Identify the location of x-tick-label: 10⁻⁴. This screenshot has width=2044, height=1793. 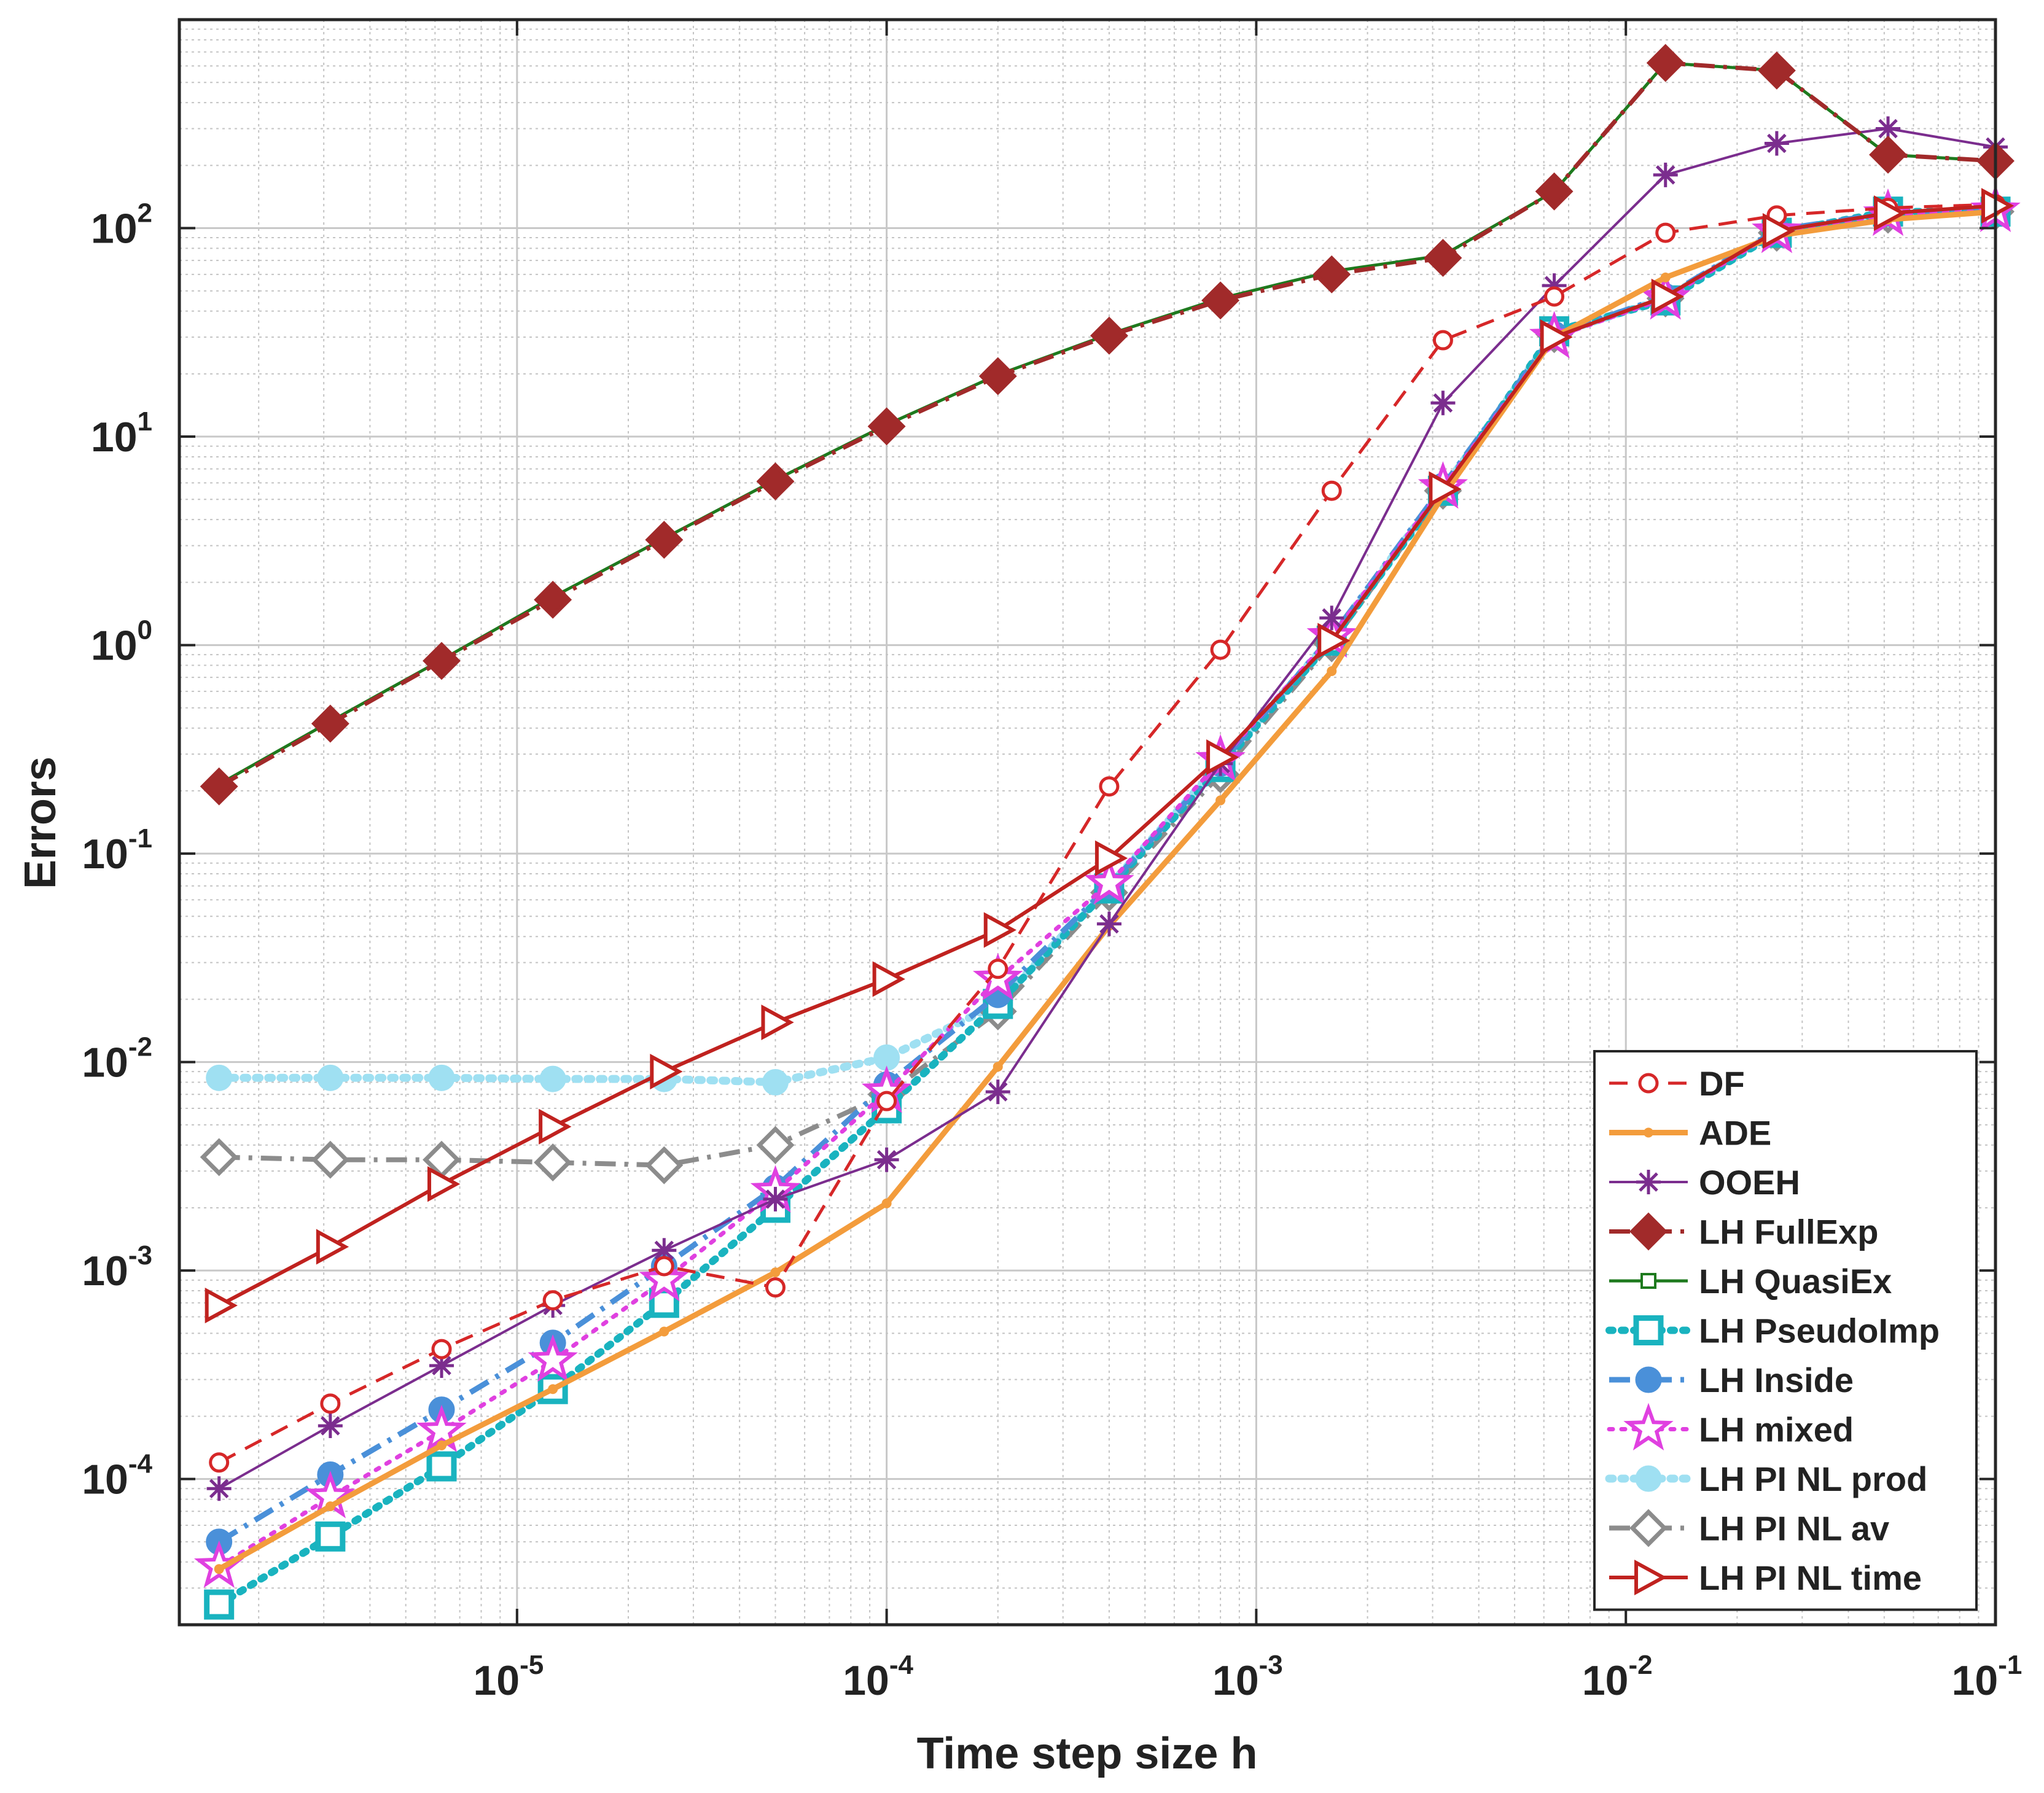
(878, 1677).